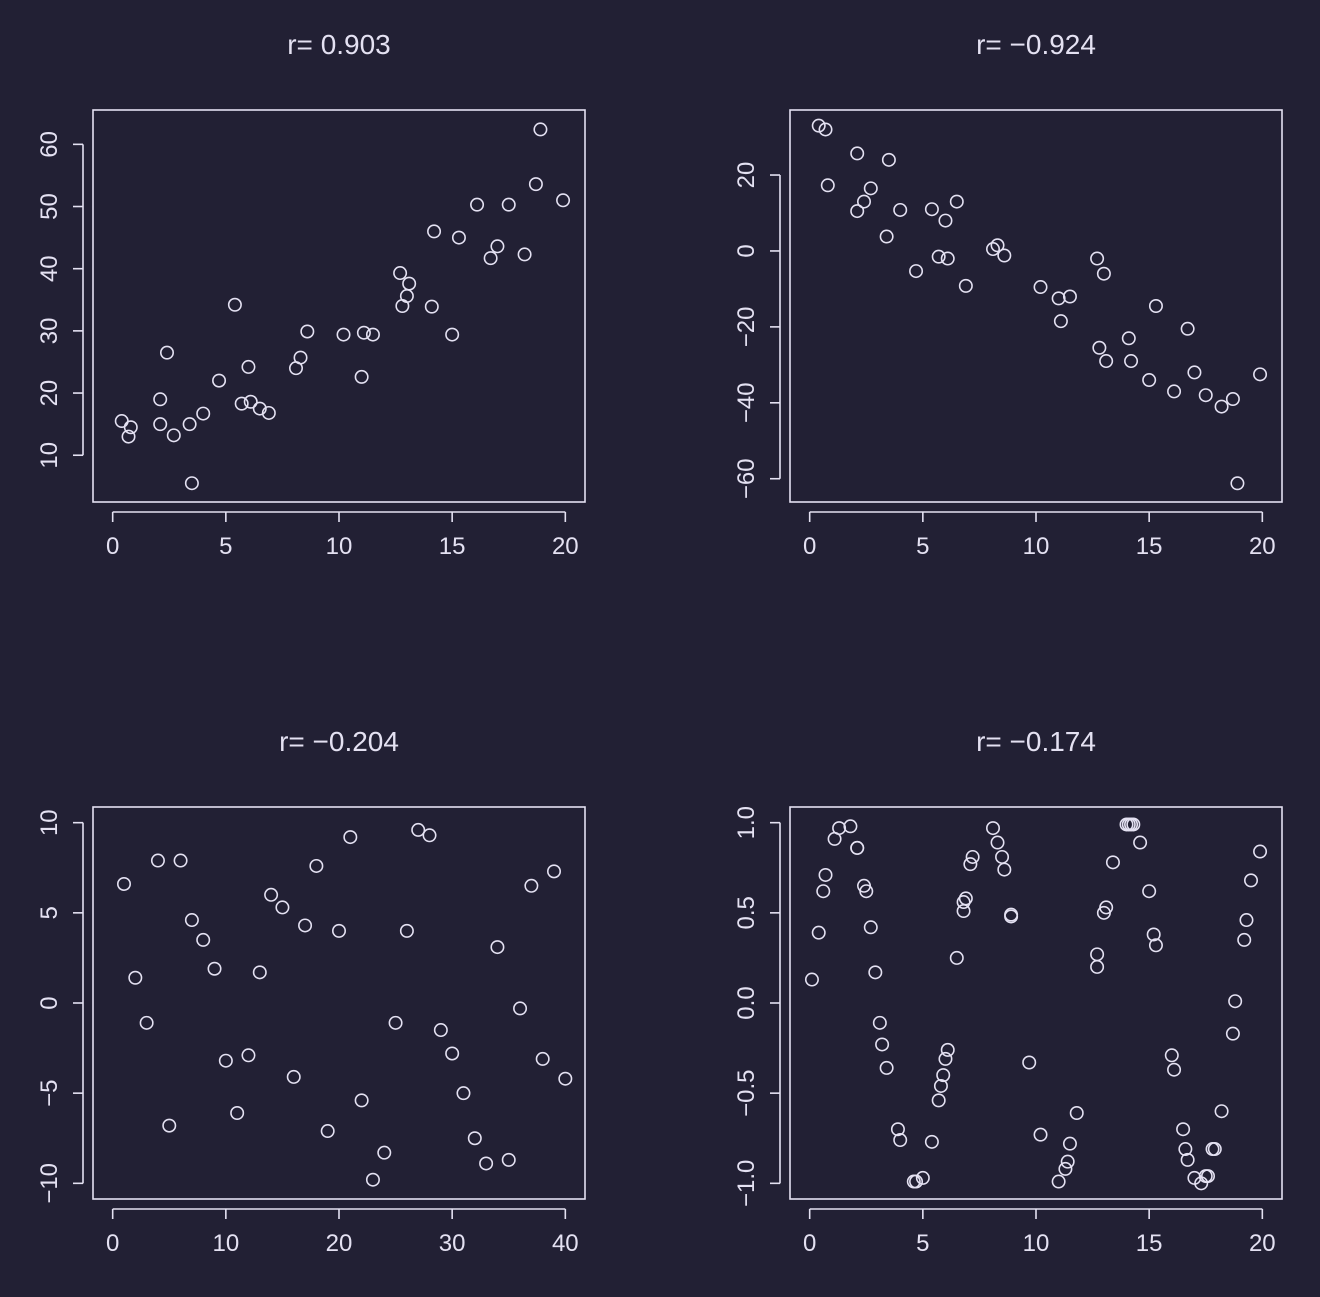  I want to click on y-tick-label: 20, so click(746, 175).